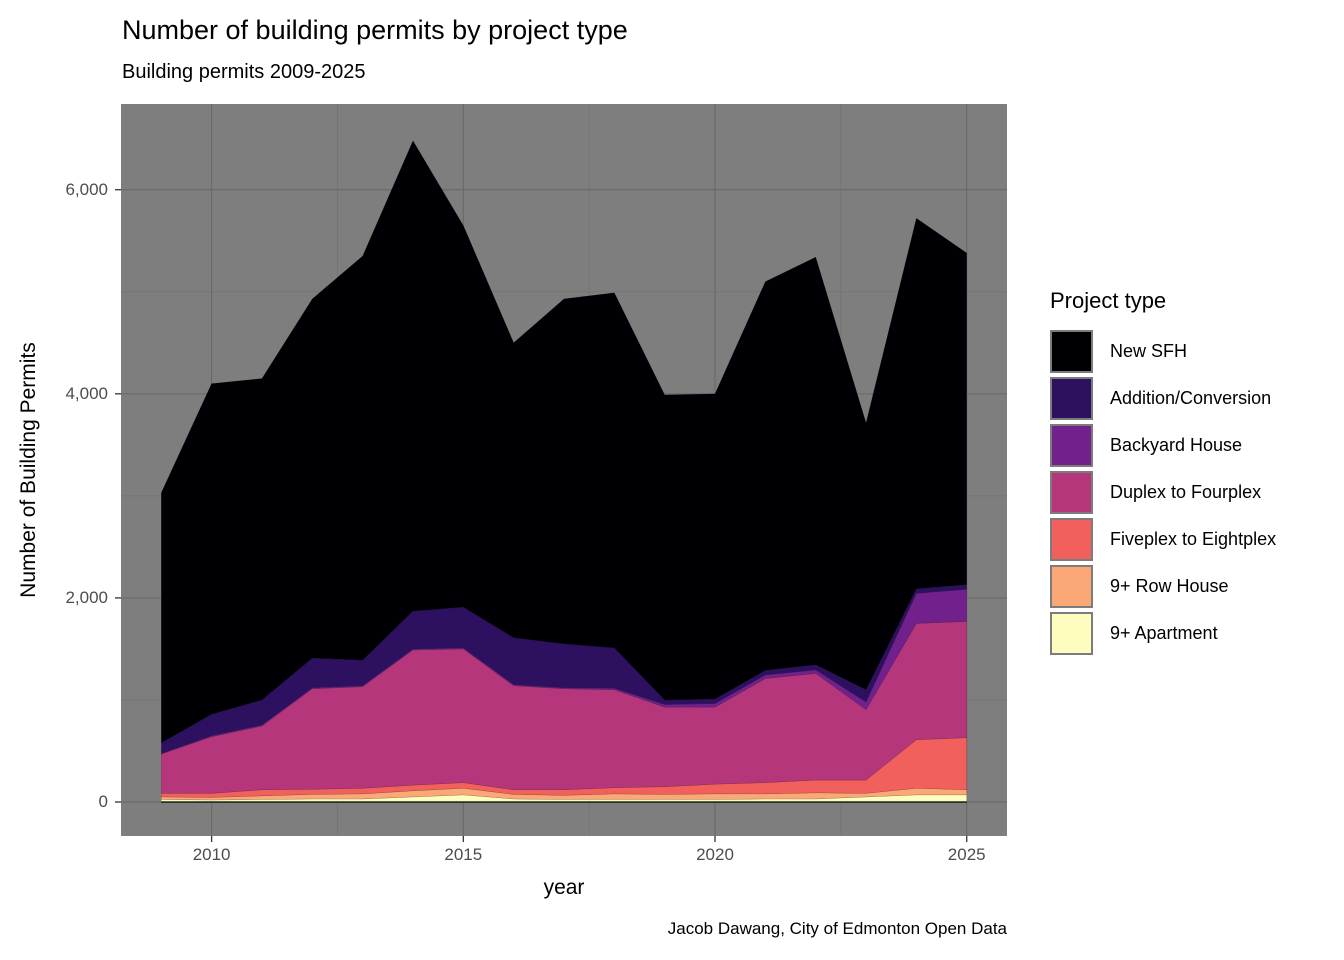 This screenshot has height=960, width=1344. Describe the element at coordinates (86, 189) in the screenshot. I see `y-tick-label: 6,000` at that location.